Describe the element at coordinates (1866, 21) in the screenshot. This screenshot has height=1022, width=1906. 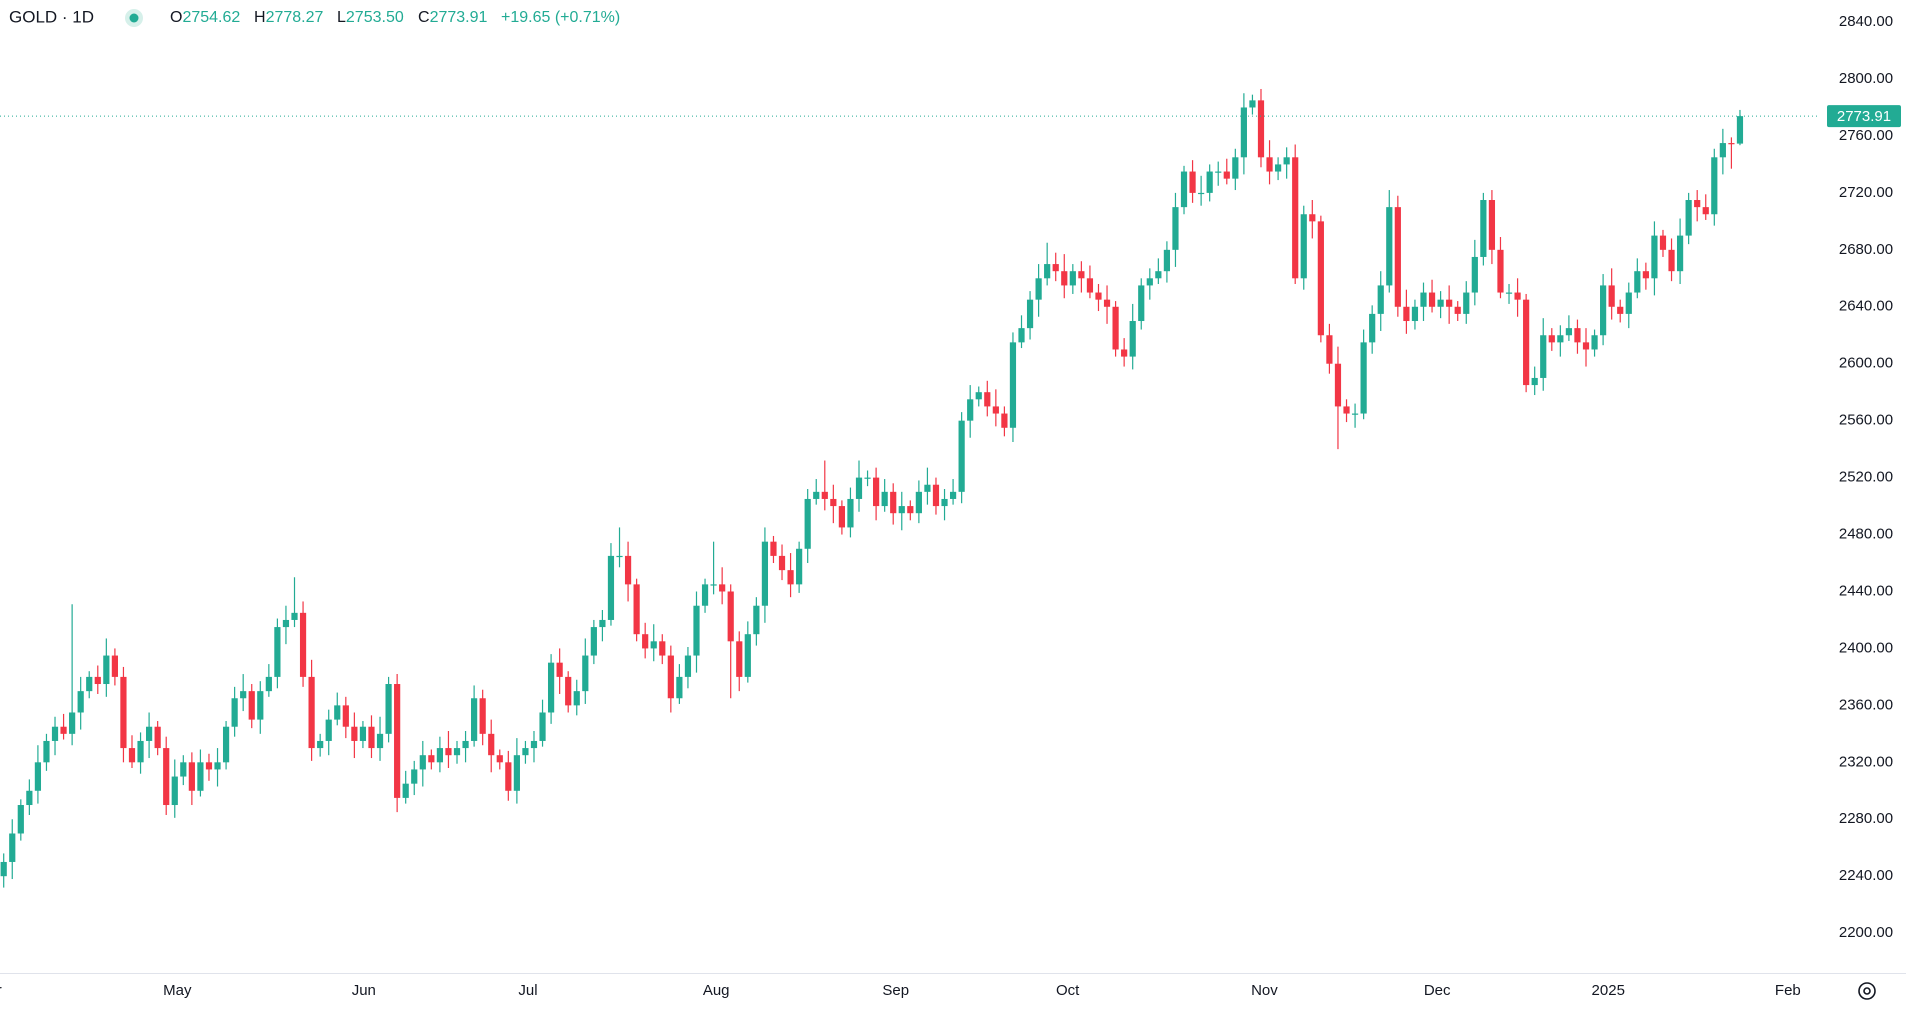
I see `y-tick-label: 2840.00` at that location.